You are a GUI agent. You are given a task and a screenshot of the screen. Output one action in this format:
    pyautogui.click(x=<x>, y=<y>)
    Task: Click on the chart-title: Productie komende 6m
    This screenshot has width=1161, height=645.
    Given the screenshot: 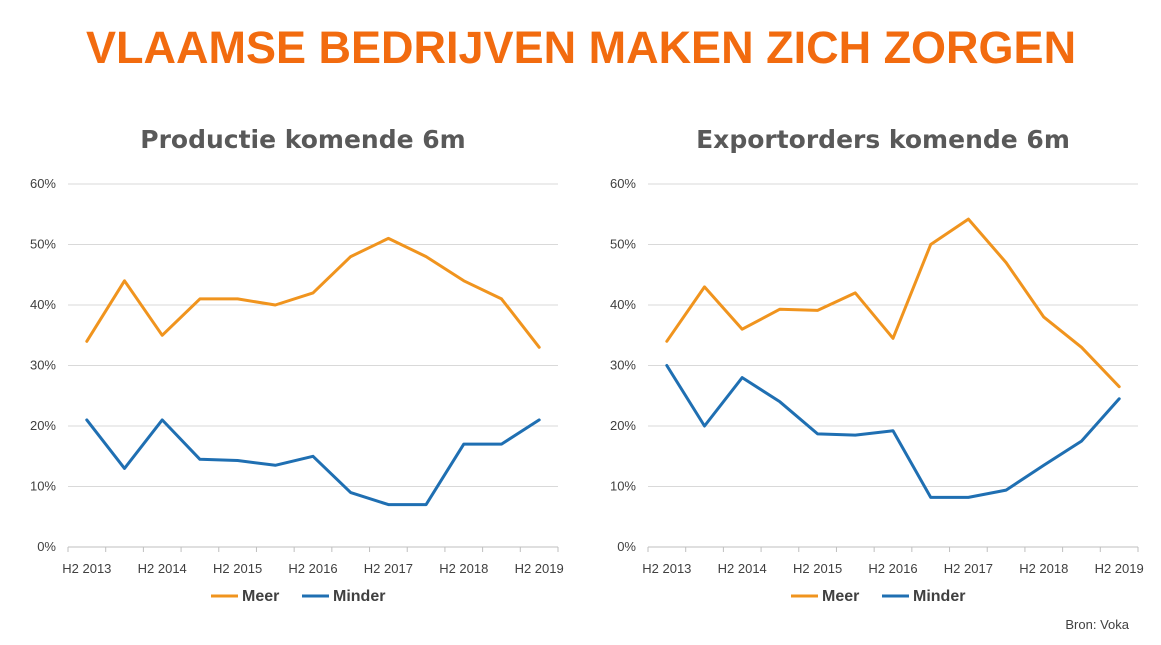 What is the action you would take?
    pyautogui.click(x=302, y=139)
    